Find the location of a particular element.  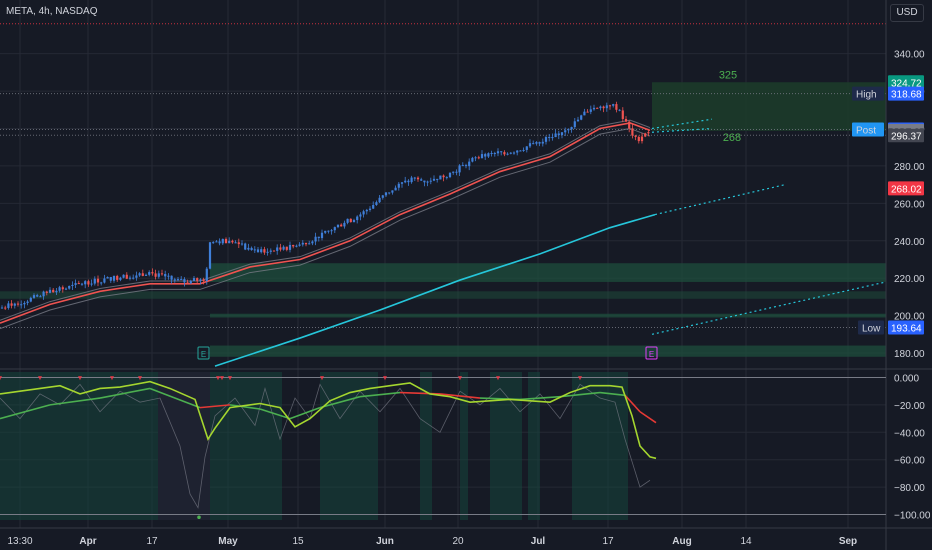

price-tag is located at coordinates (868, 93).